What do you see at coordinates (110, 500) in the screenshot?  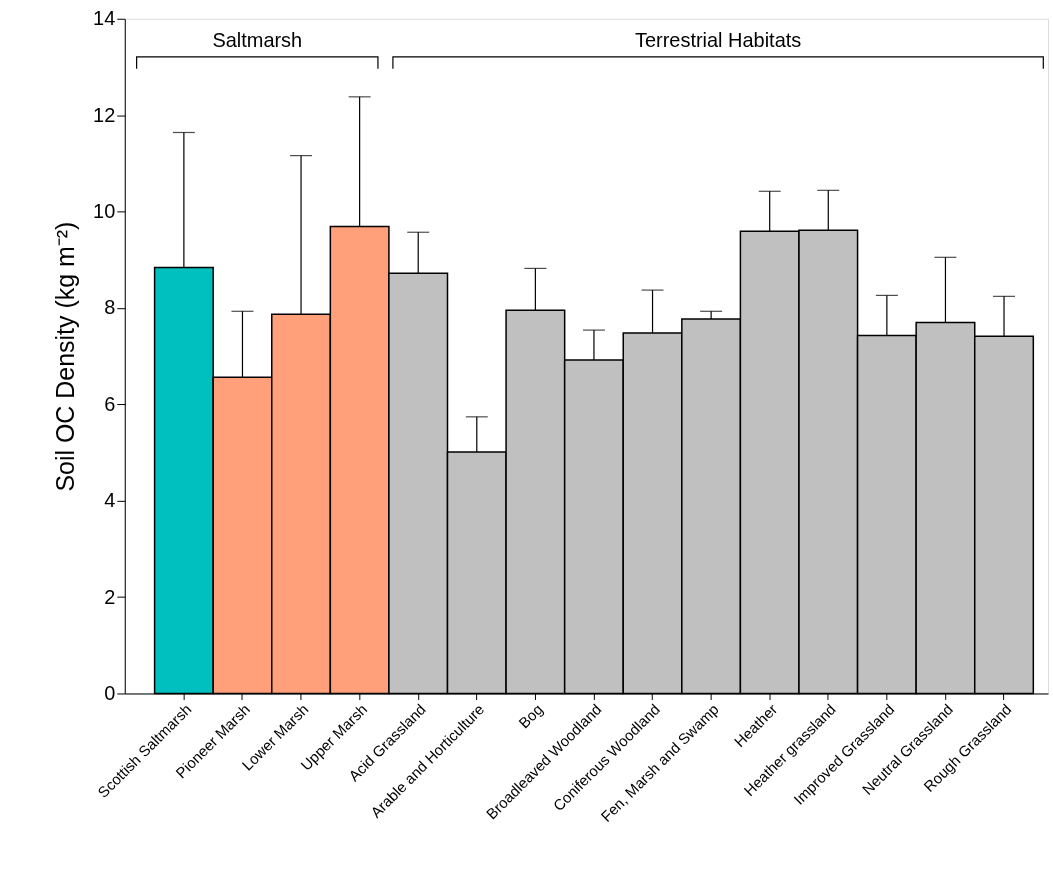 I see `y-tick-label: 4` at bounding box center [110, 500].